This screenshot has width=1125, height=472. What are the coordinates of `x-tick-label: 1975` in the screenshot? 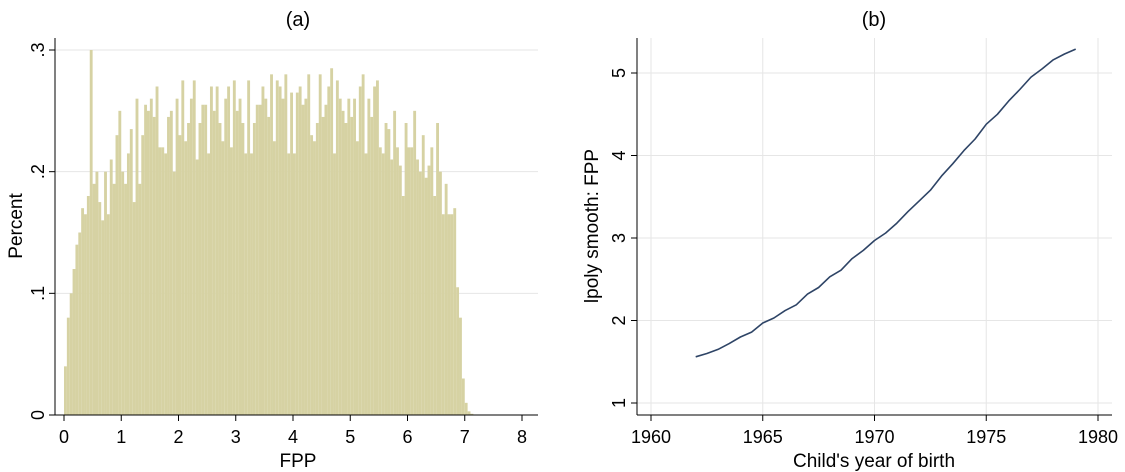 It's located at (986, 437).